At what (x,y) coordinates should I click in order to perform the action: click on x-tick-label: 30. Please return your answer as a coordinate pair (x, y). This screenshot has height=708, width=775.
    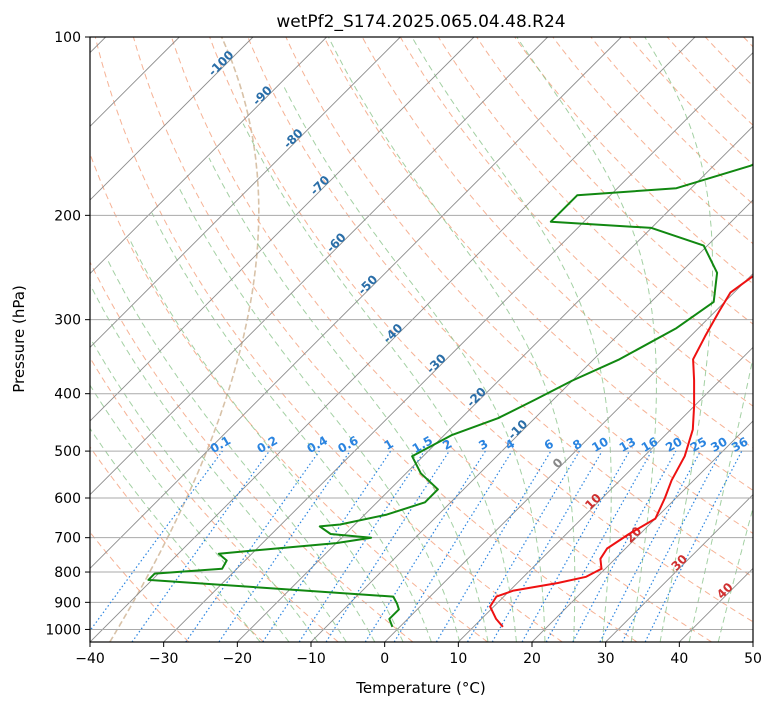
    Looking at the image, I should click on (606, 659).